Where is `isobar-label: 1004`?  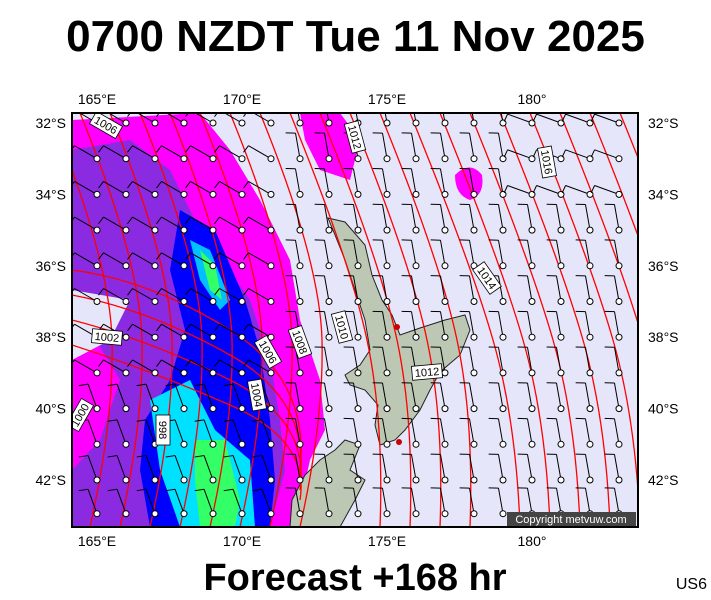 isobar-label: 1004 is located at coordinates (257, 395).